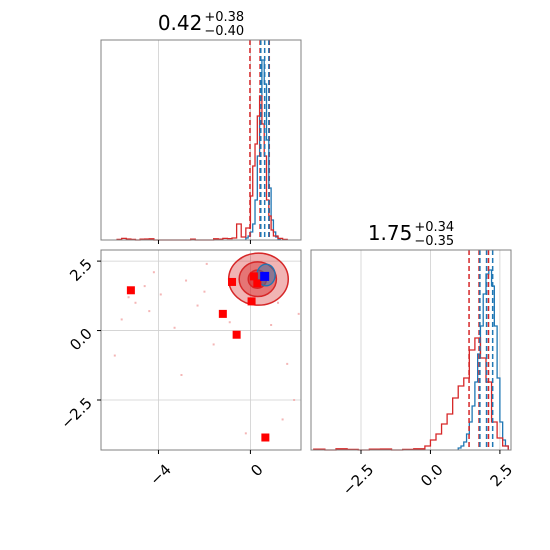 Image resolution: width=550 pixels, height=550 pixels. What do you see at coordinates (502, 476) in the screenshot?
I see `x-tick-label-2: 2.5` at bounding box center [502, 476].